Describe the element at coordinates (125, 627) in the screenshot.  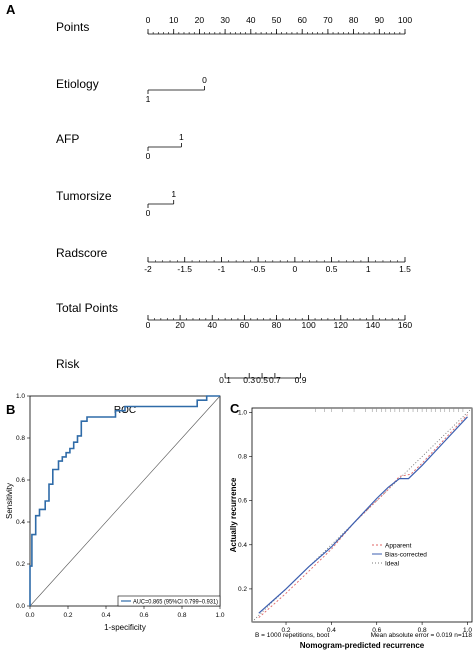
I see `roc-x-axis-title: 1-specificity` at that location.